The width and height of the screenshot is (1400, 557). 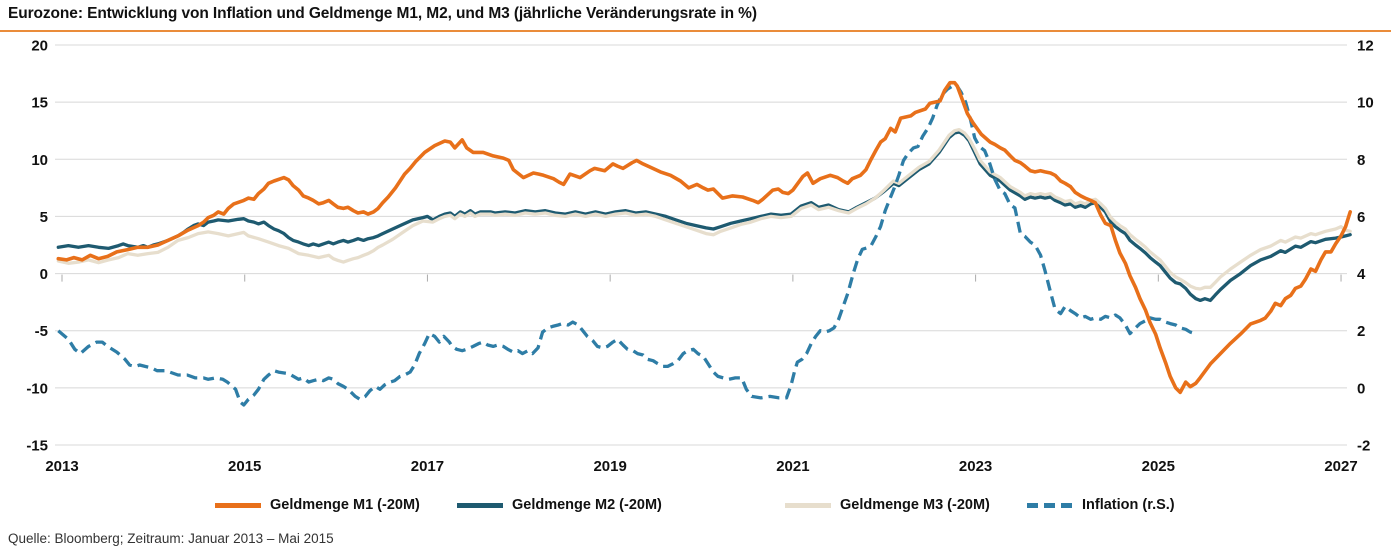 I want to click on legend-item-inflation: Inflation (r.S.), so click(x=1101, y=505).